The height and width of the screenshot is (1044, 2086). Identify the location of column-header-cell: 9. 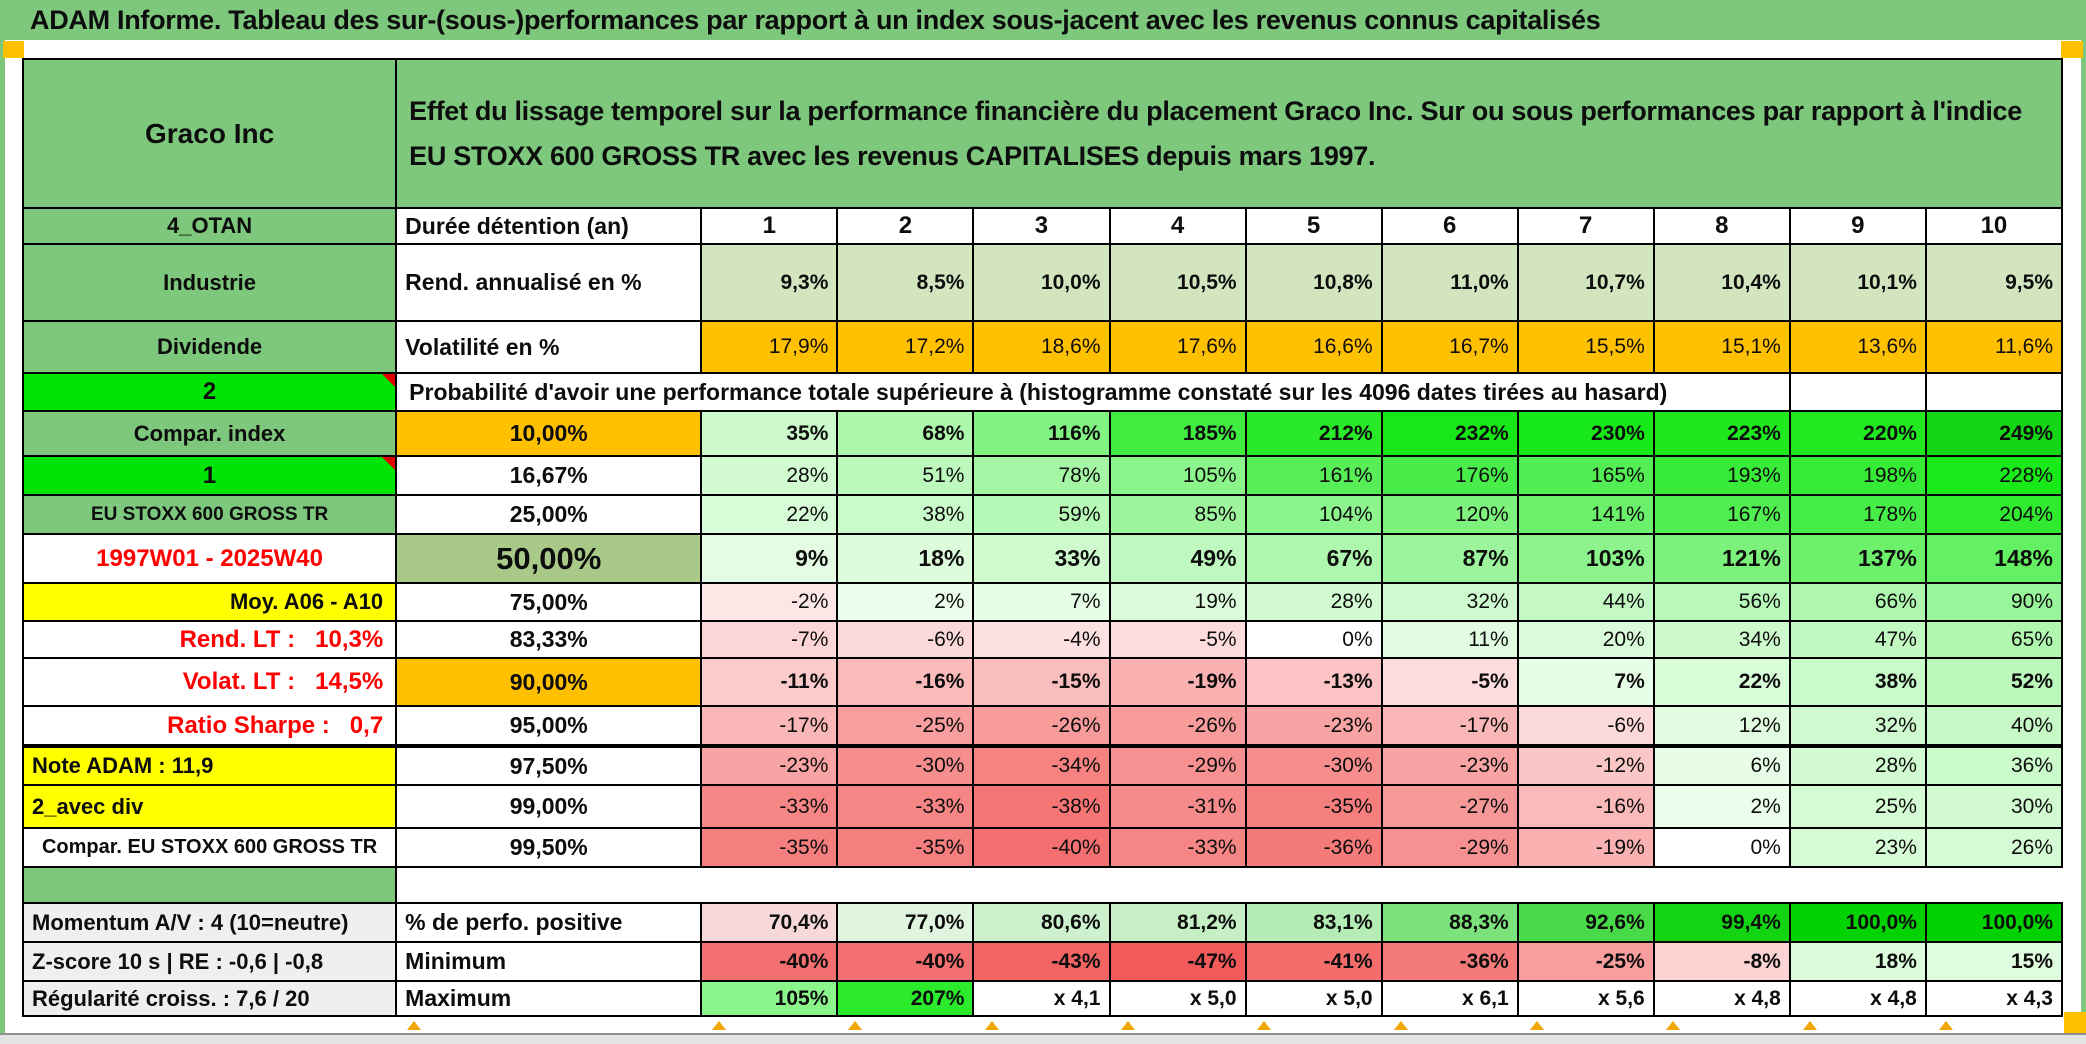
(1857, 226).